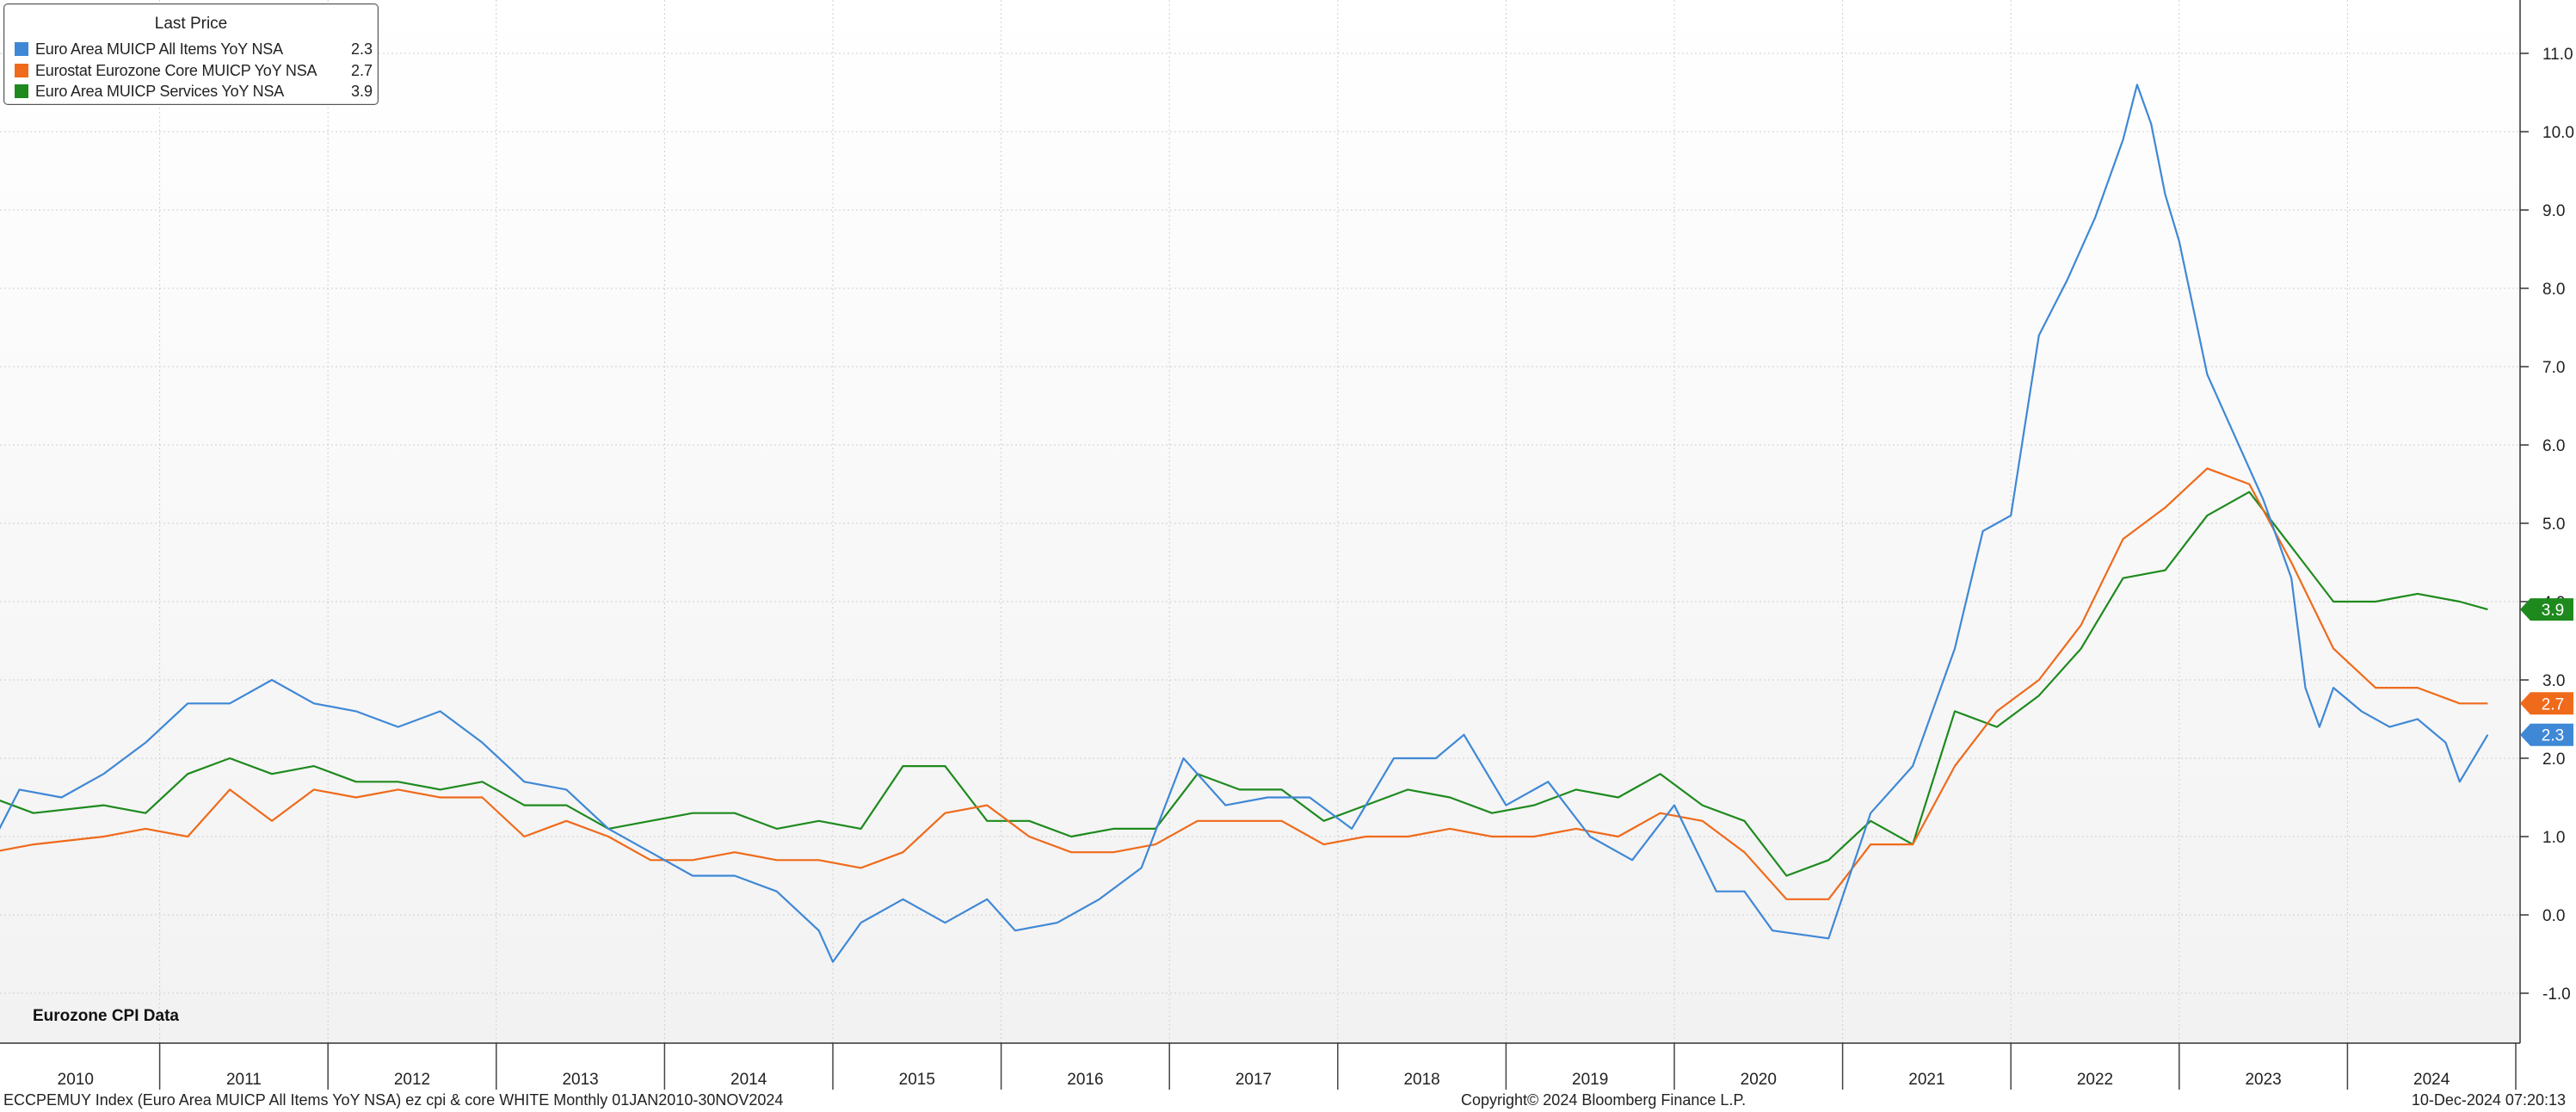 This screenshot has width=2576, height=1112. I want to click on legend-item-services: Euro Area MUICP Services YoY NSA 3.9, so click(194, 92).